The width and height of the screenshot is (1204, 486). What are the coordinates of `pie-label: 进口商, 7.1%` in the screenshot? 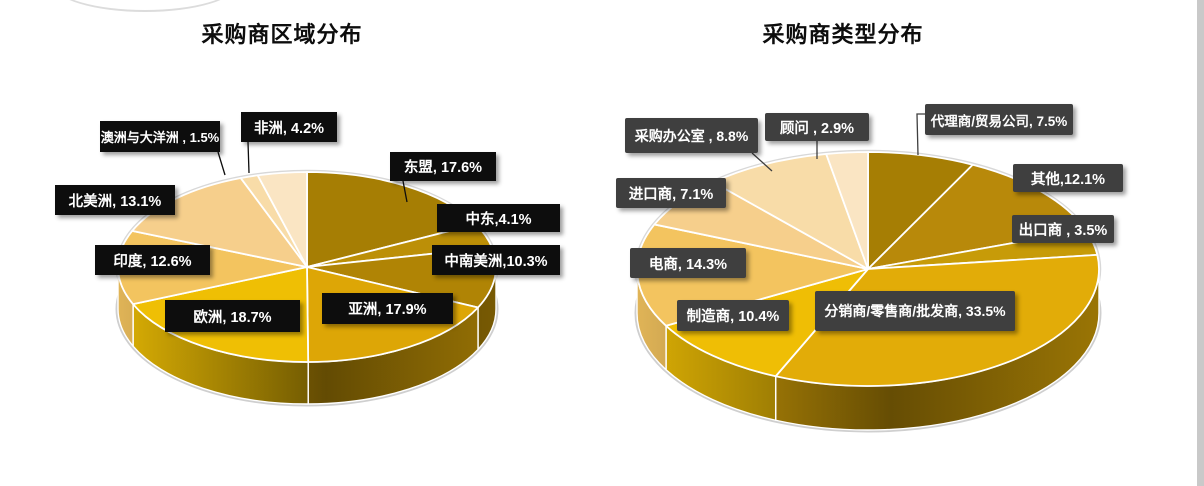 It's located at (671, 193).